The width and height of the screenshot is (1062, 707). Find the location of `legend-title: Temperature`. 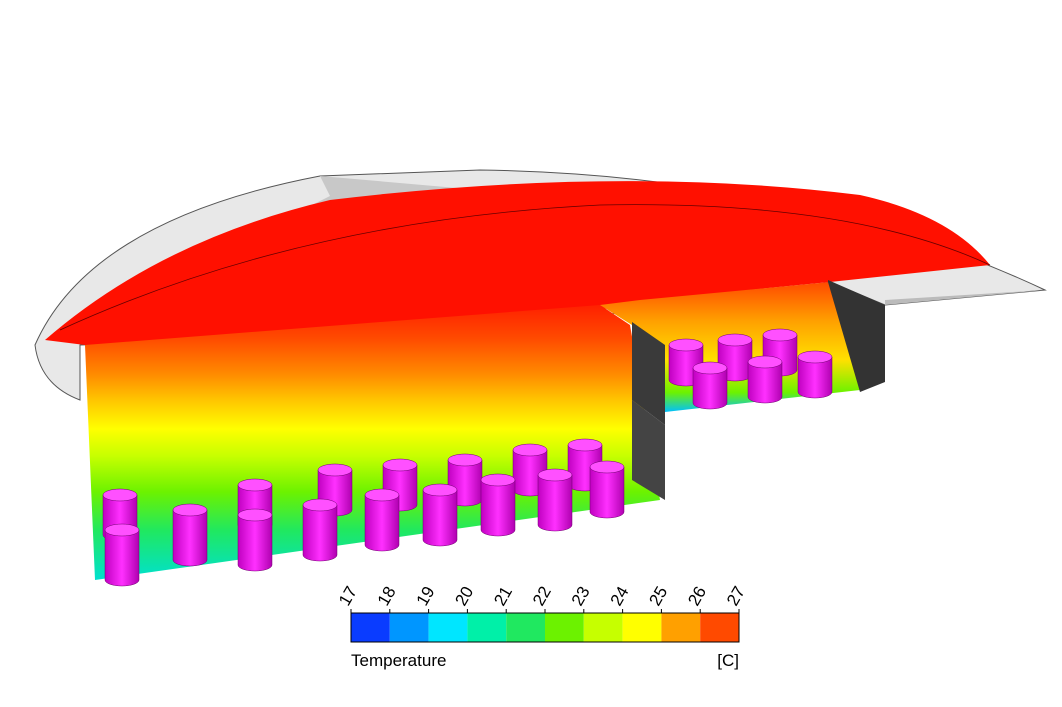

legend-title: Temperature is located at coordinates (398, 660).